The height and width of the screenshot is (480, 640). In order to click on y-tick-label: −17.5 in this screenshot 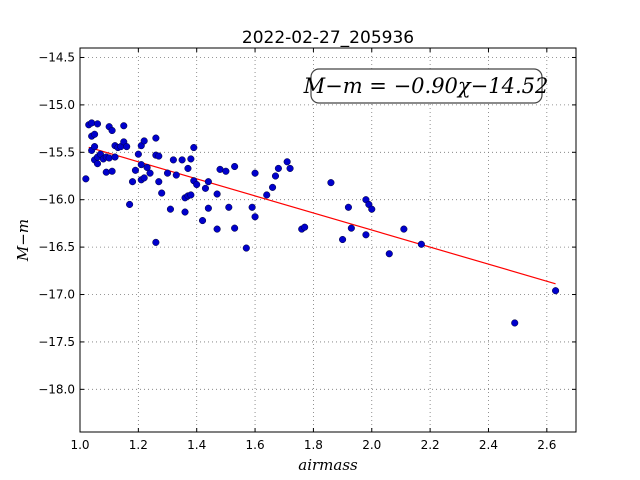, I will do `click(56, 342)`.